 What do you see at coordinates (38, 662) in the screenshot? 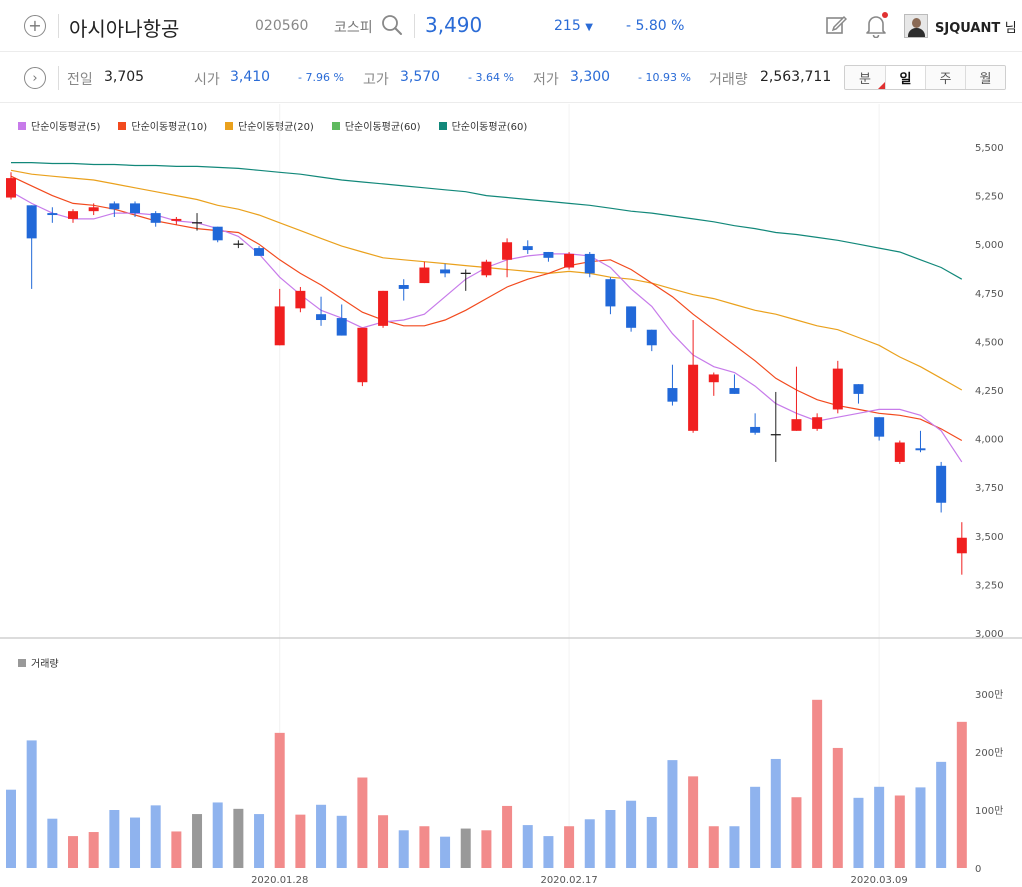
I see `volume-legend: 거래량` at bounding box center [38, 662].